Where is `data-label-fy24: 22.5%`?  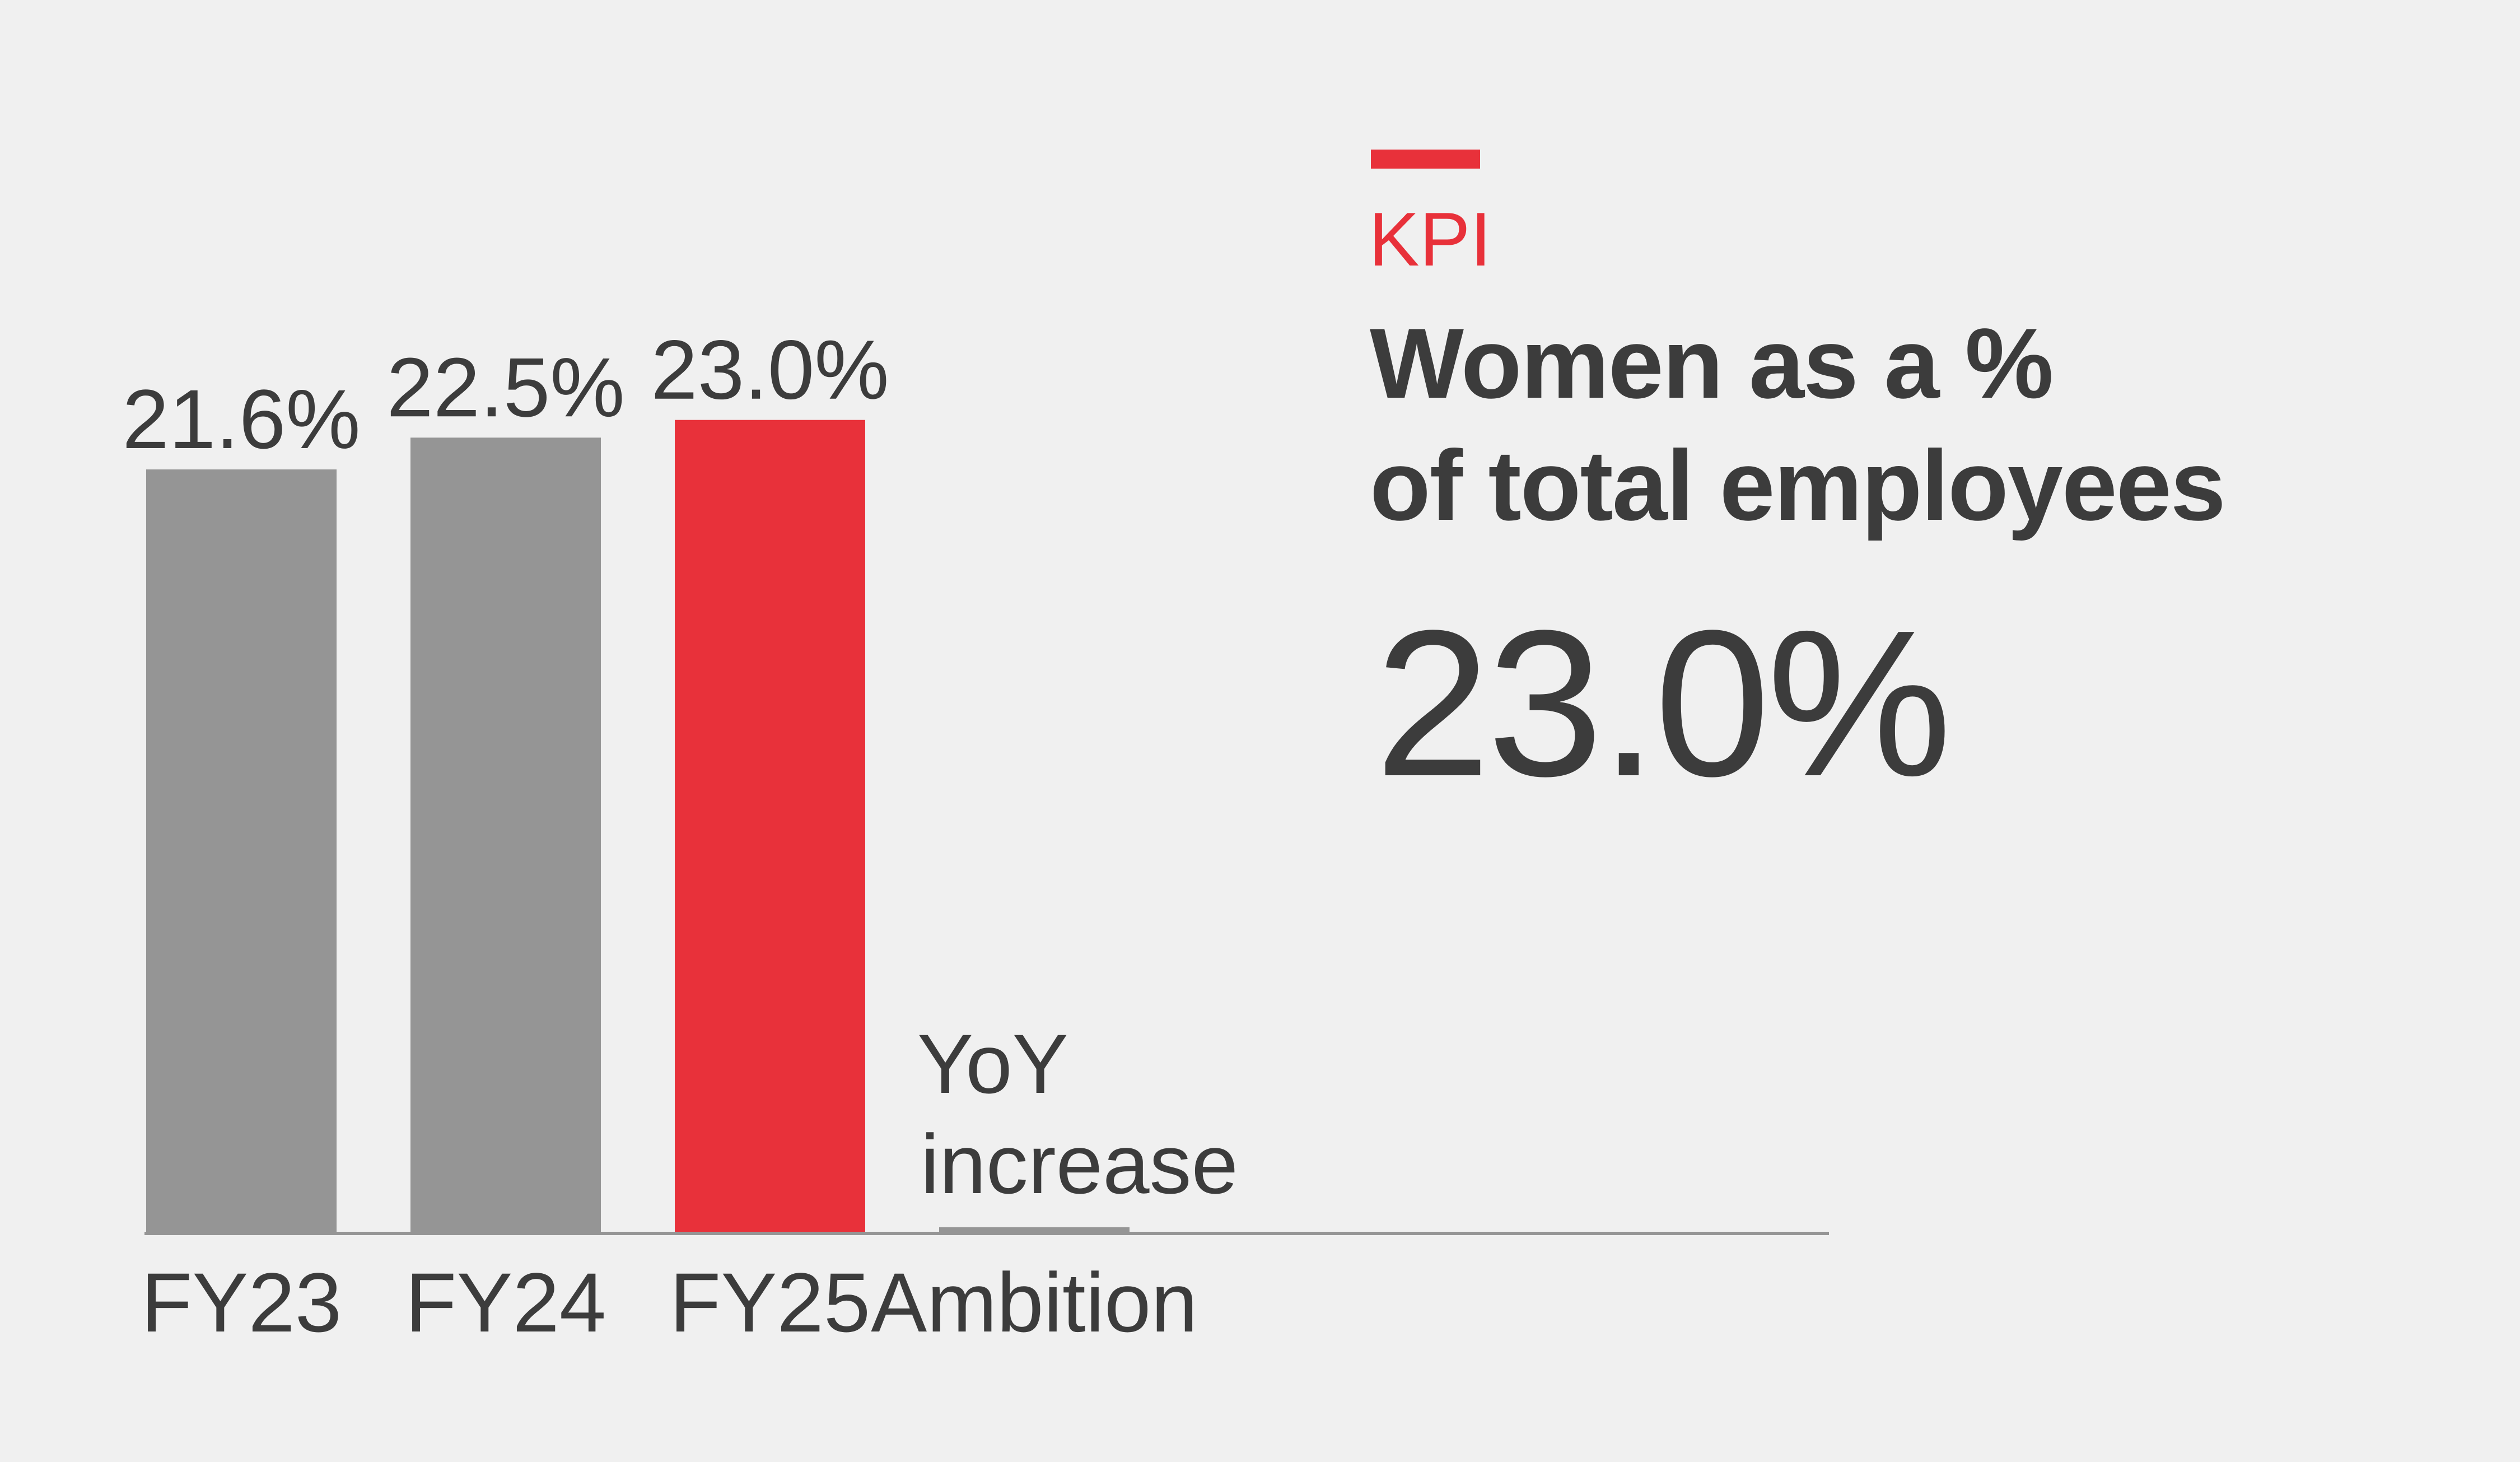 data-label-fy24: 22.5% is located at coordinates (505, 387).